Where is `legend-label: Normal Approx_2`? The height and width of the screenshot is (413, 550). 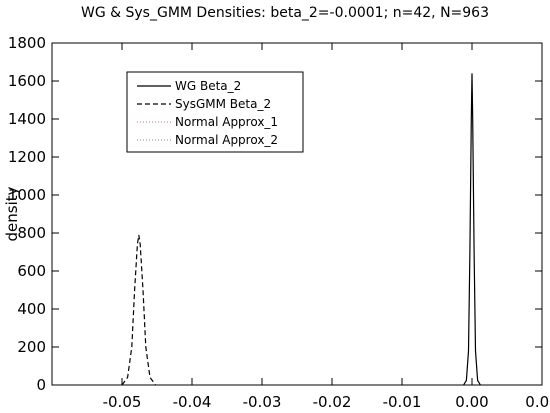
legend-label: Normal Approx_2 is located at coordinates (226, 140).